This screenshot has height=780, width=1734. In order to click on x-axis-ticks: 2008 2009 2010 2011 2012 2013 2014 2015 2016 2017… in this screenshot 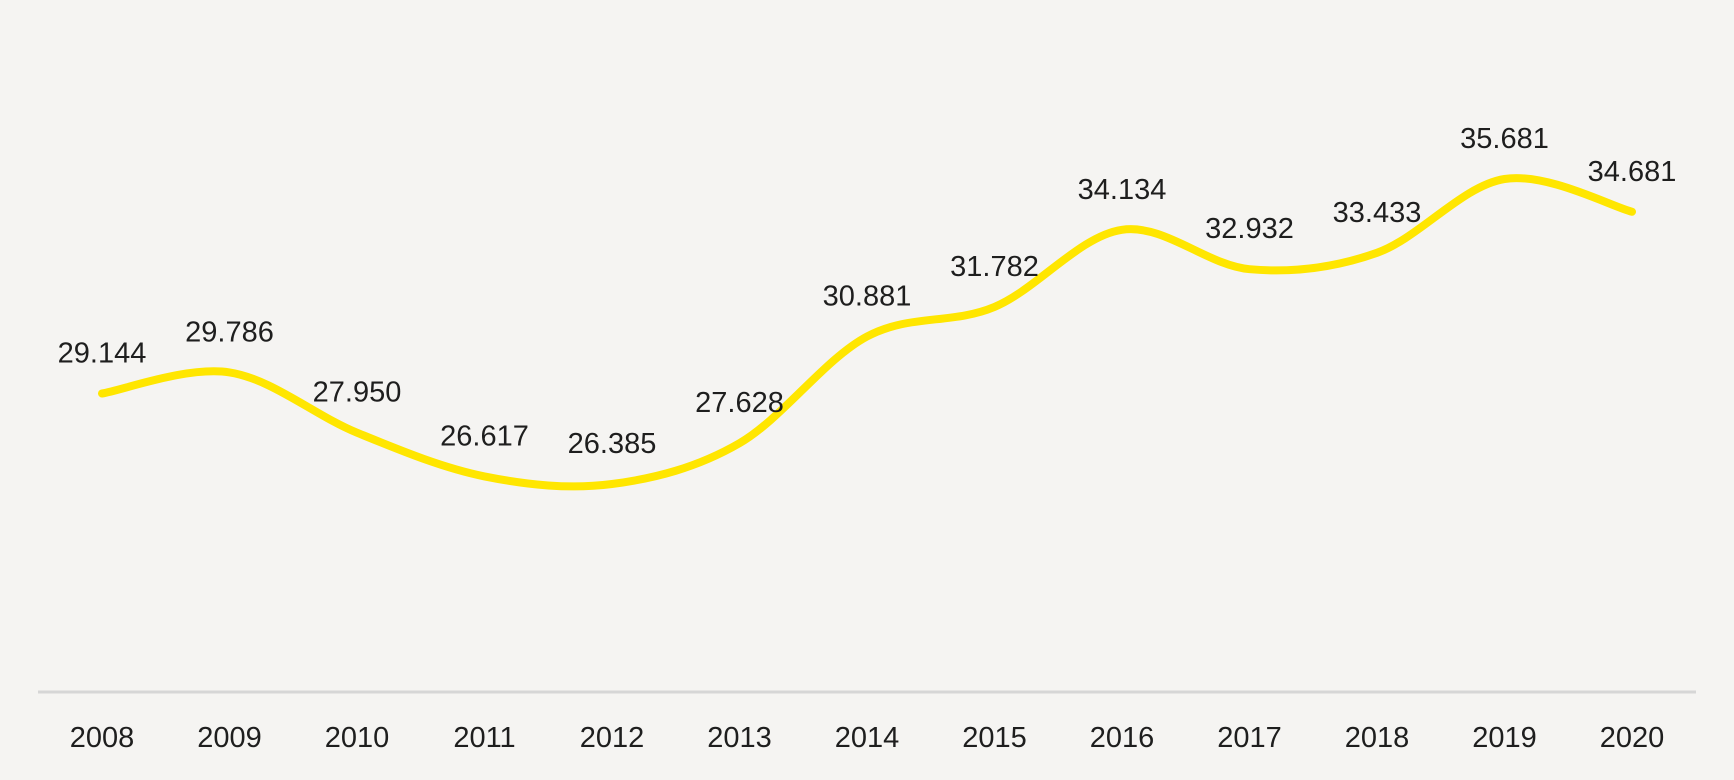, I will do `click(867, 738)`.